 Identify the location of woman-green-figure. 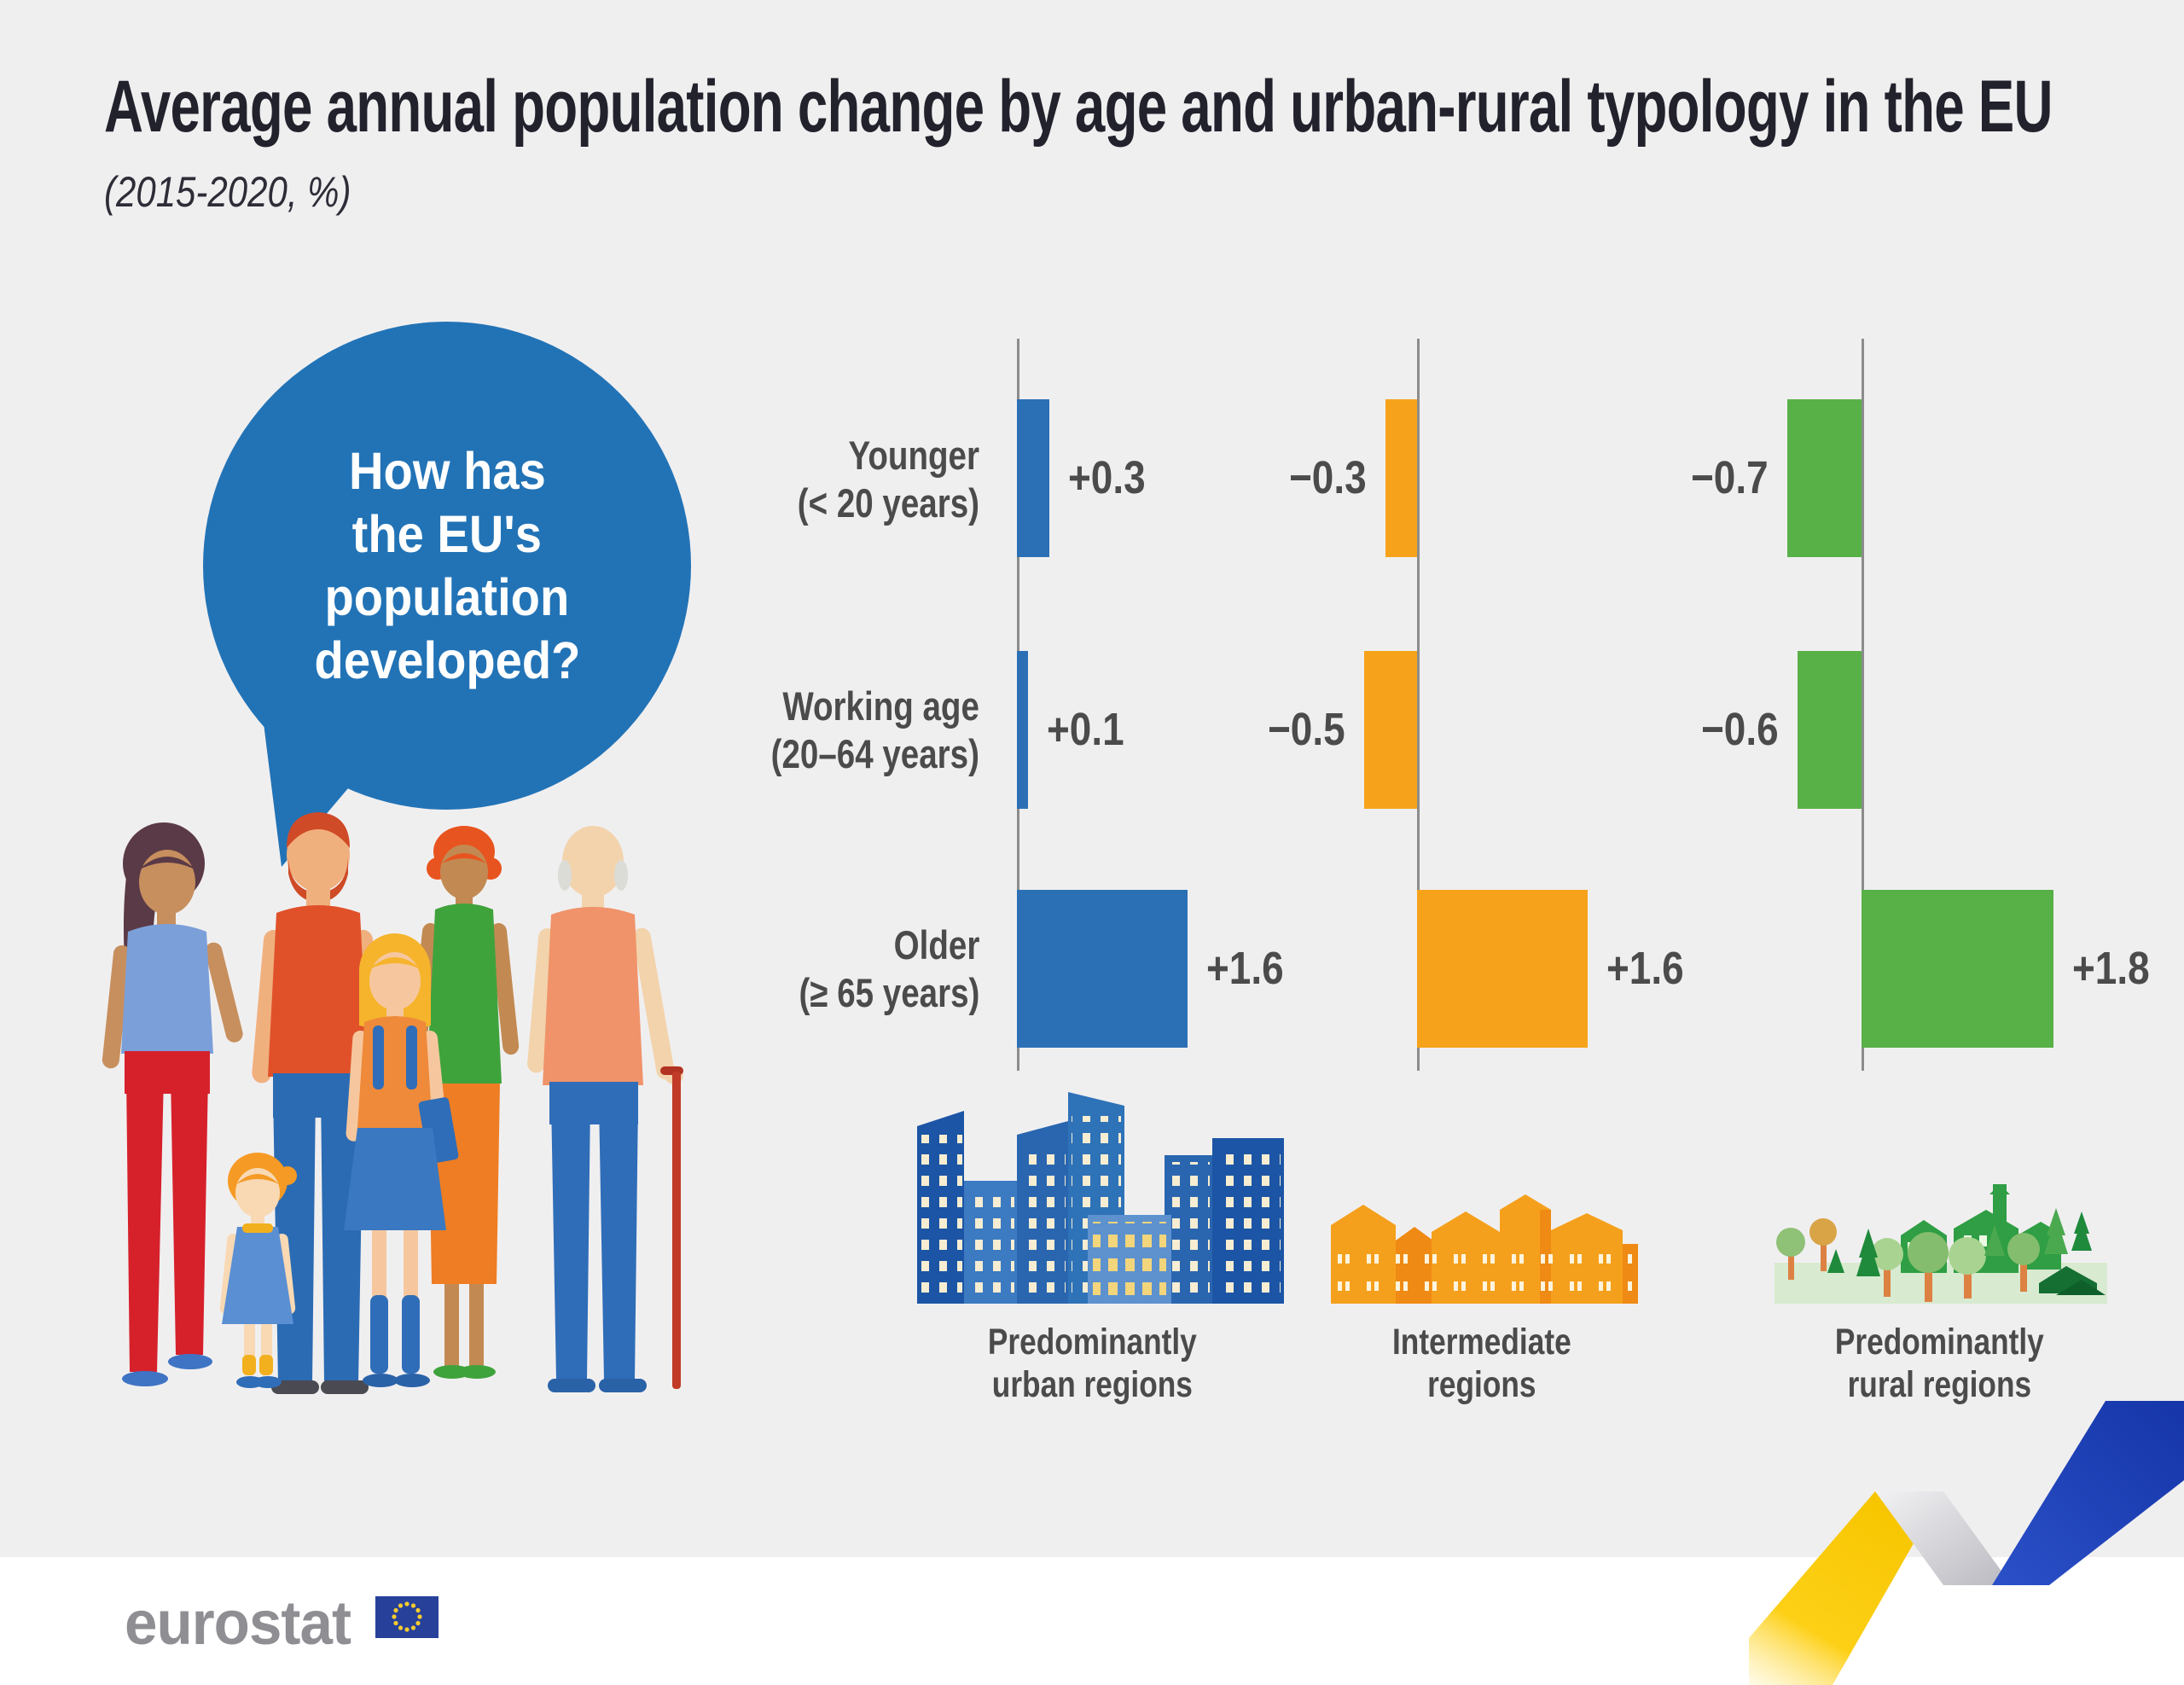
(465, 1102).